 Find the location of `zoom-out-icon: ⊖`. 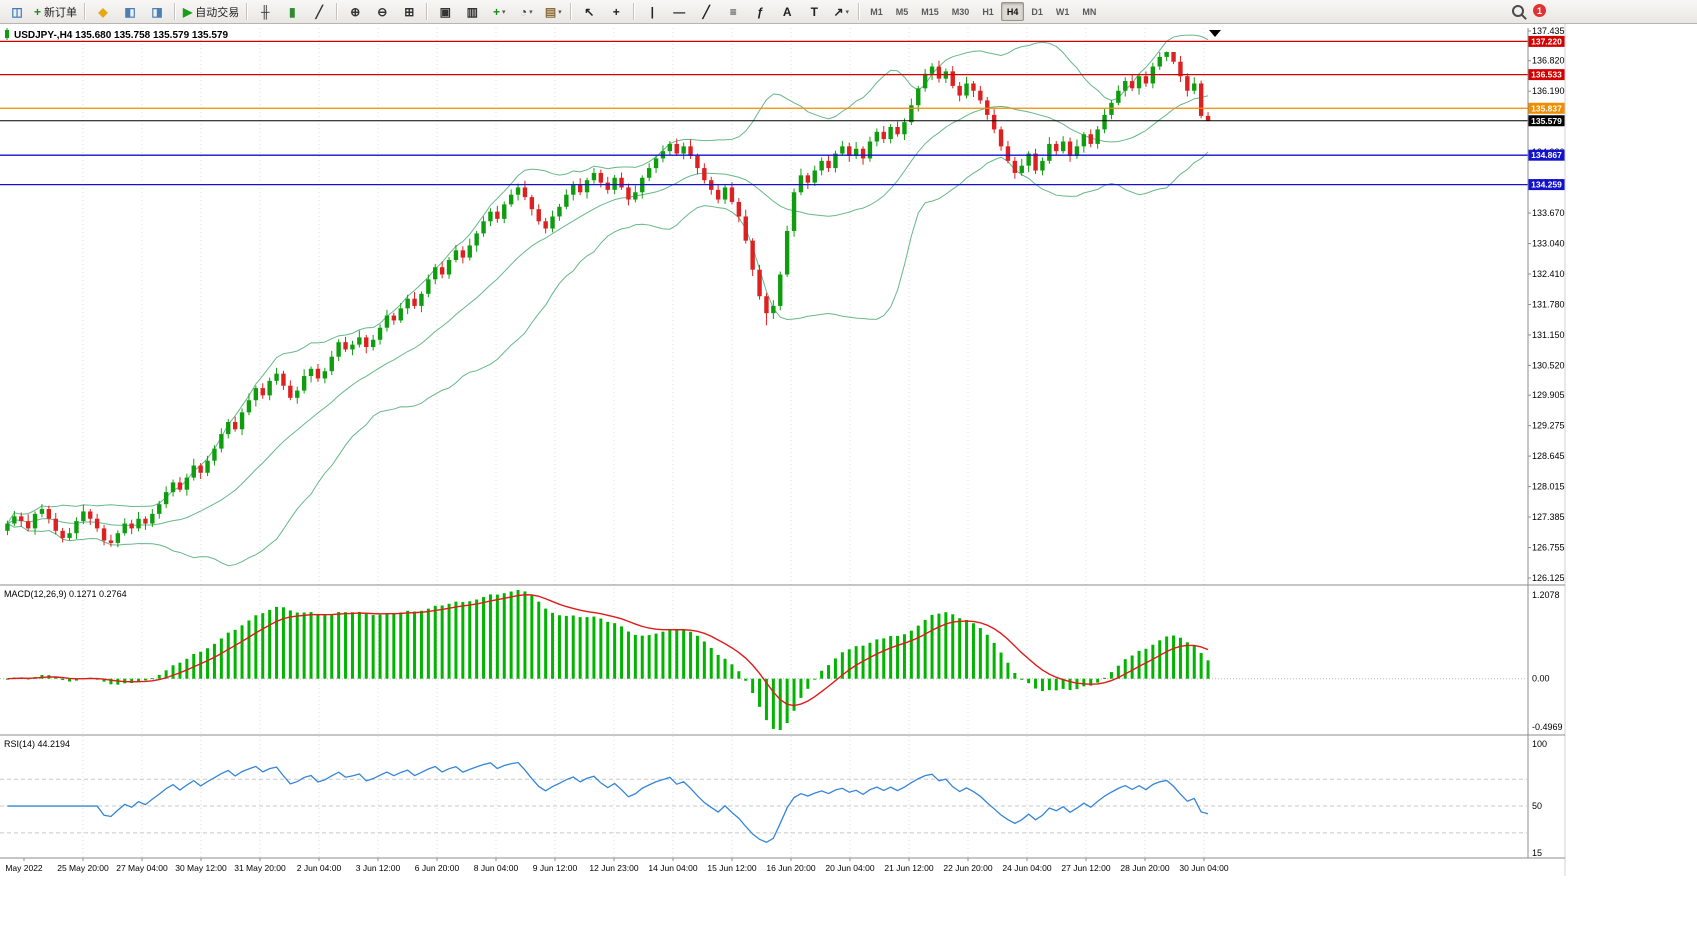

zoom-out-icon: ⊖ is located at coordinates (382, 12).